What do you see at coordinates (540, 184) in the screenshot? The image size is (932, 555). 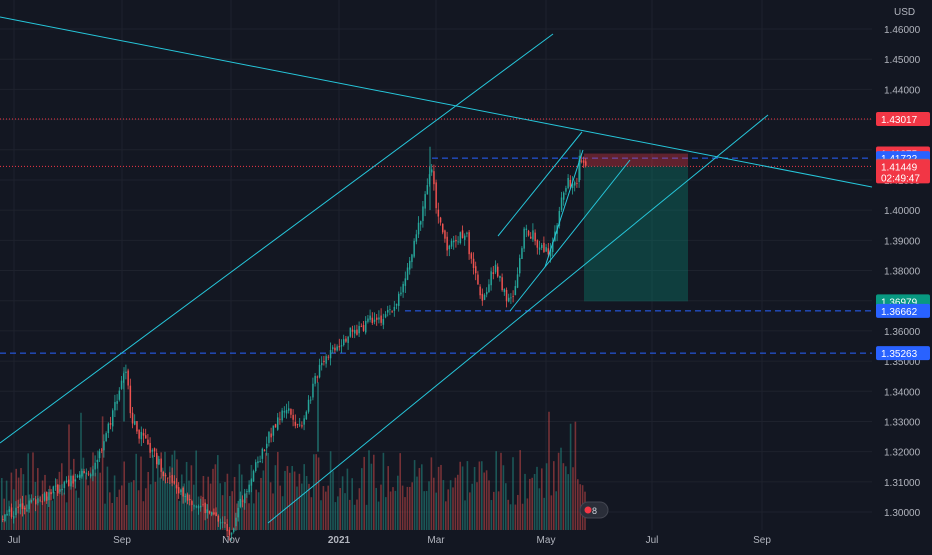 I see `trendline` at bounding box center [540, 184].